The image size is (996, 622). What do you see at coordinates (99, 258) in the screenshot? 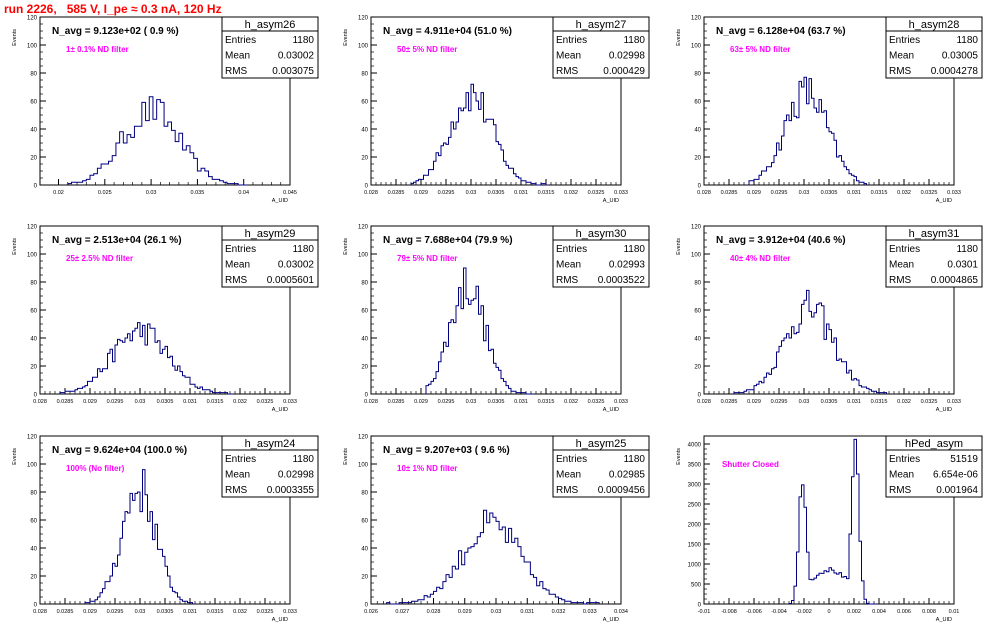
I see `filter-annotation: 25± 2.5% ND filter` at bounding box center [99, 258].